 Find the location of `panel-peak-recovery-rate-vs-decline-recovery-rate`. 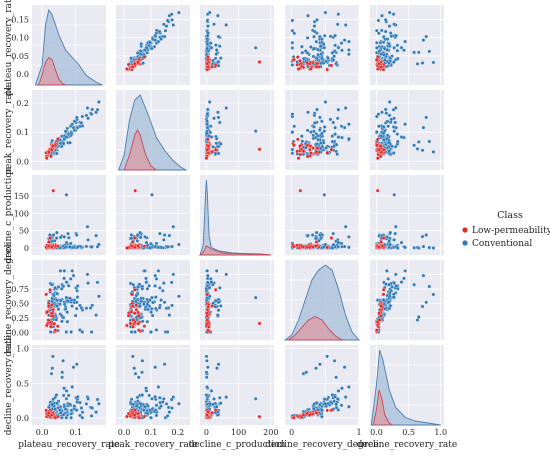

panel-peak-recovery-rate-vs-decline-recovery-rate is located at coordinates (407, 130).